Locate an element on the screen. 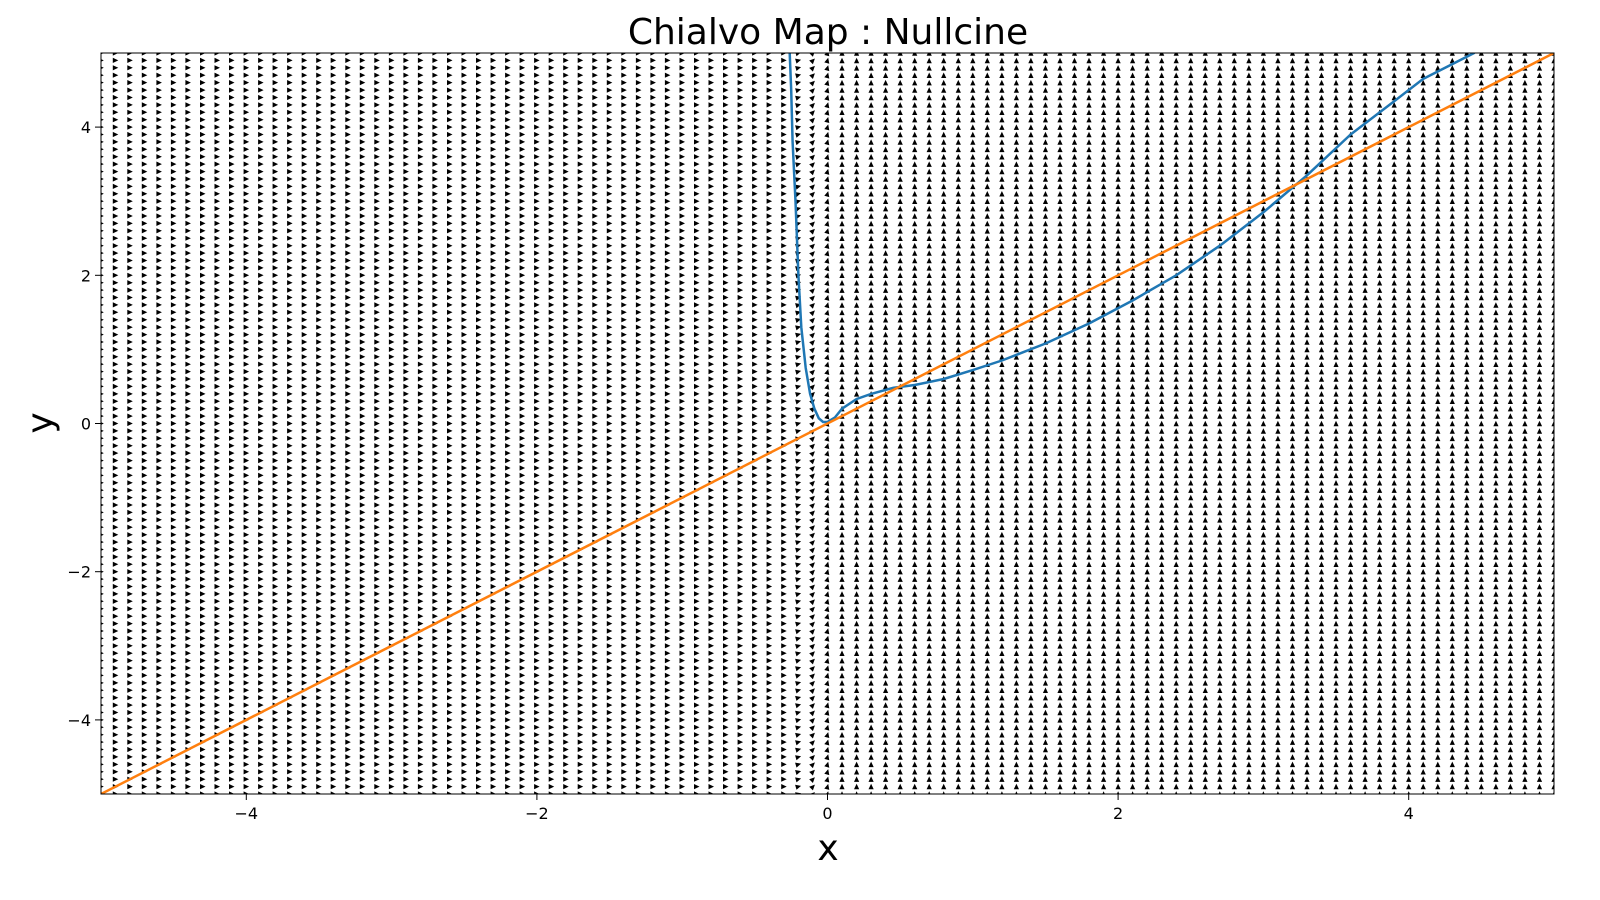 Image resolution: width=1600 pixels, height=900 pixels. x-tick-label: −2 is located at coordinates (537, 813).